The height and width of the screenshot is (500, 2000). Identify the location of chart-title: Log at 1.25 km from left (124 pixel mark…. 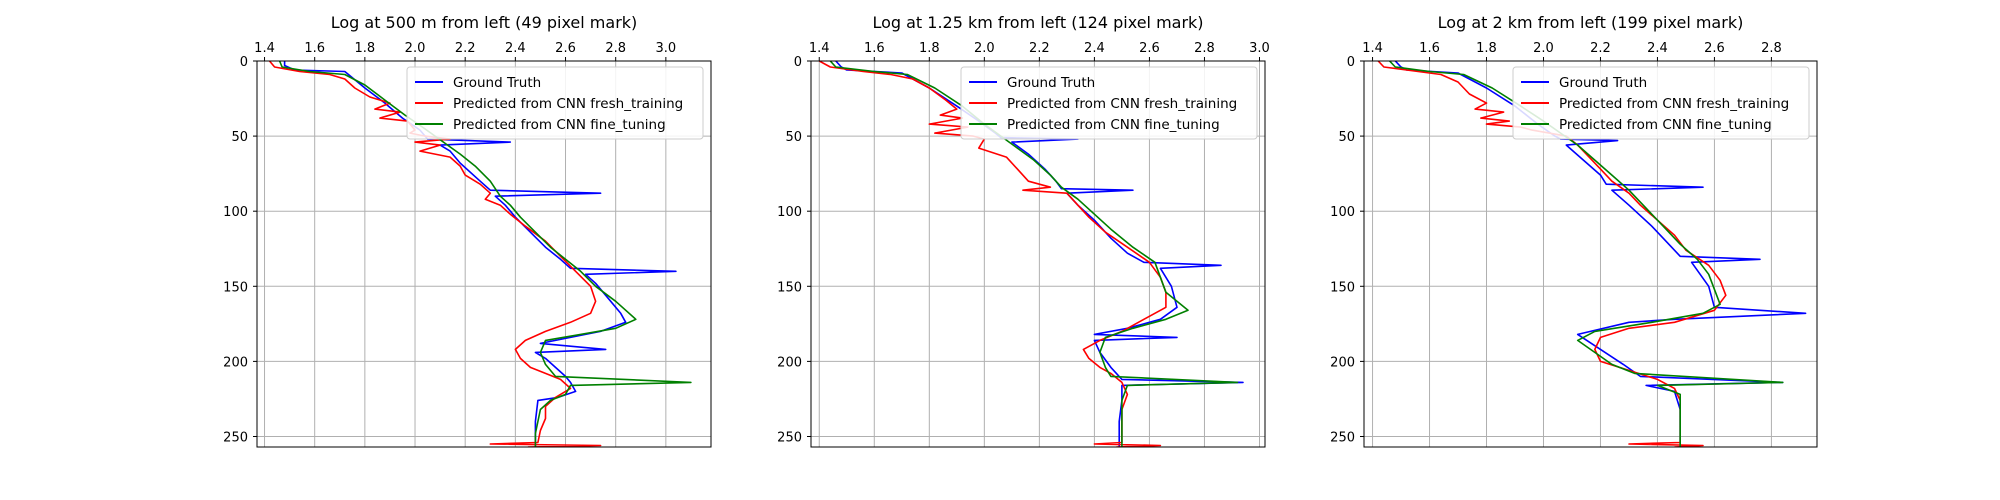
(1037, 22).